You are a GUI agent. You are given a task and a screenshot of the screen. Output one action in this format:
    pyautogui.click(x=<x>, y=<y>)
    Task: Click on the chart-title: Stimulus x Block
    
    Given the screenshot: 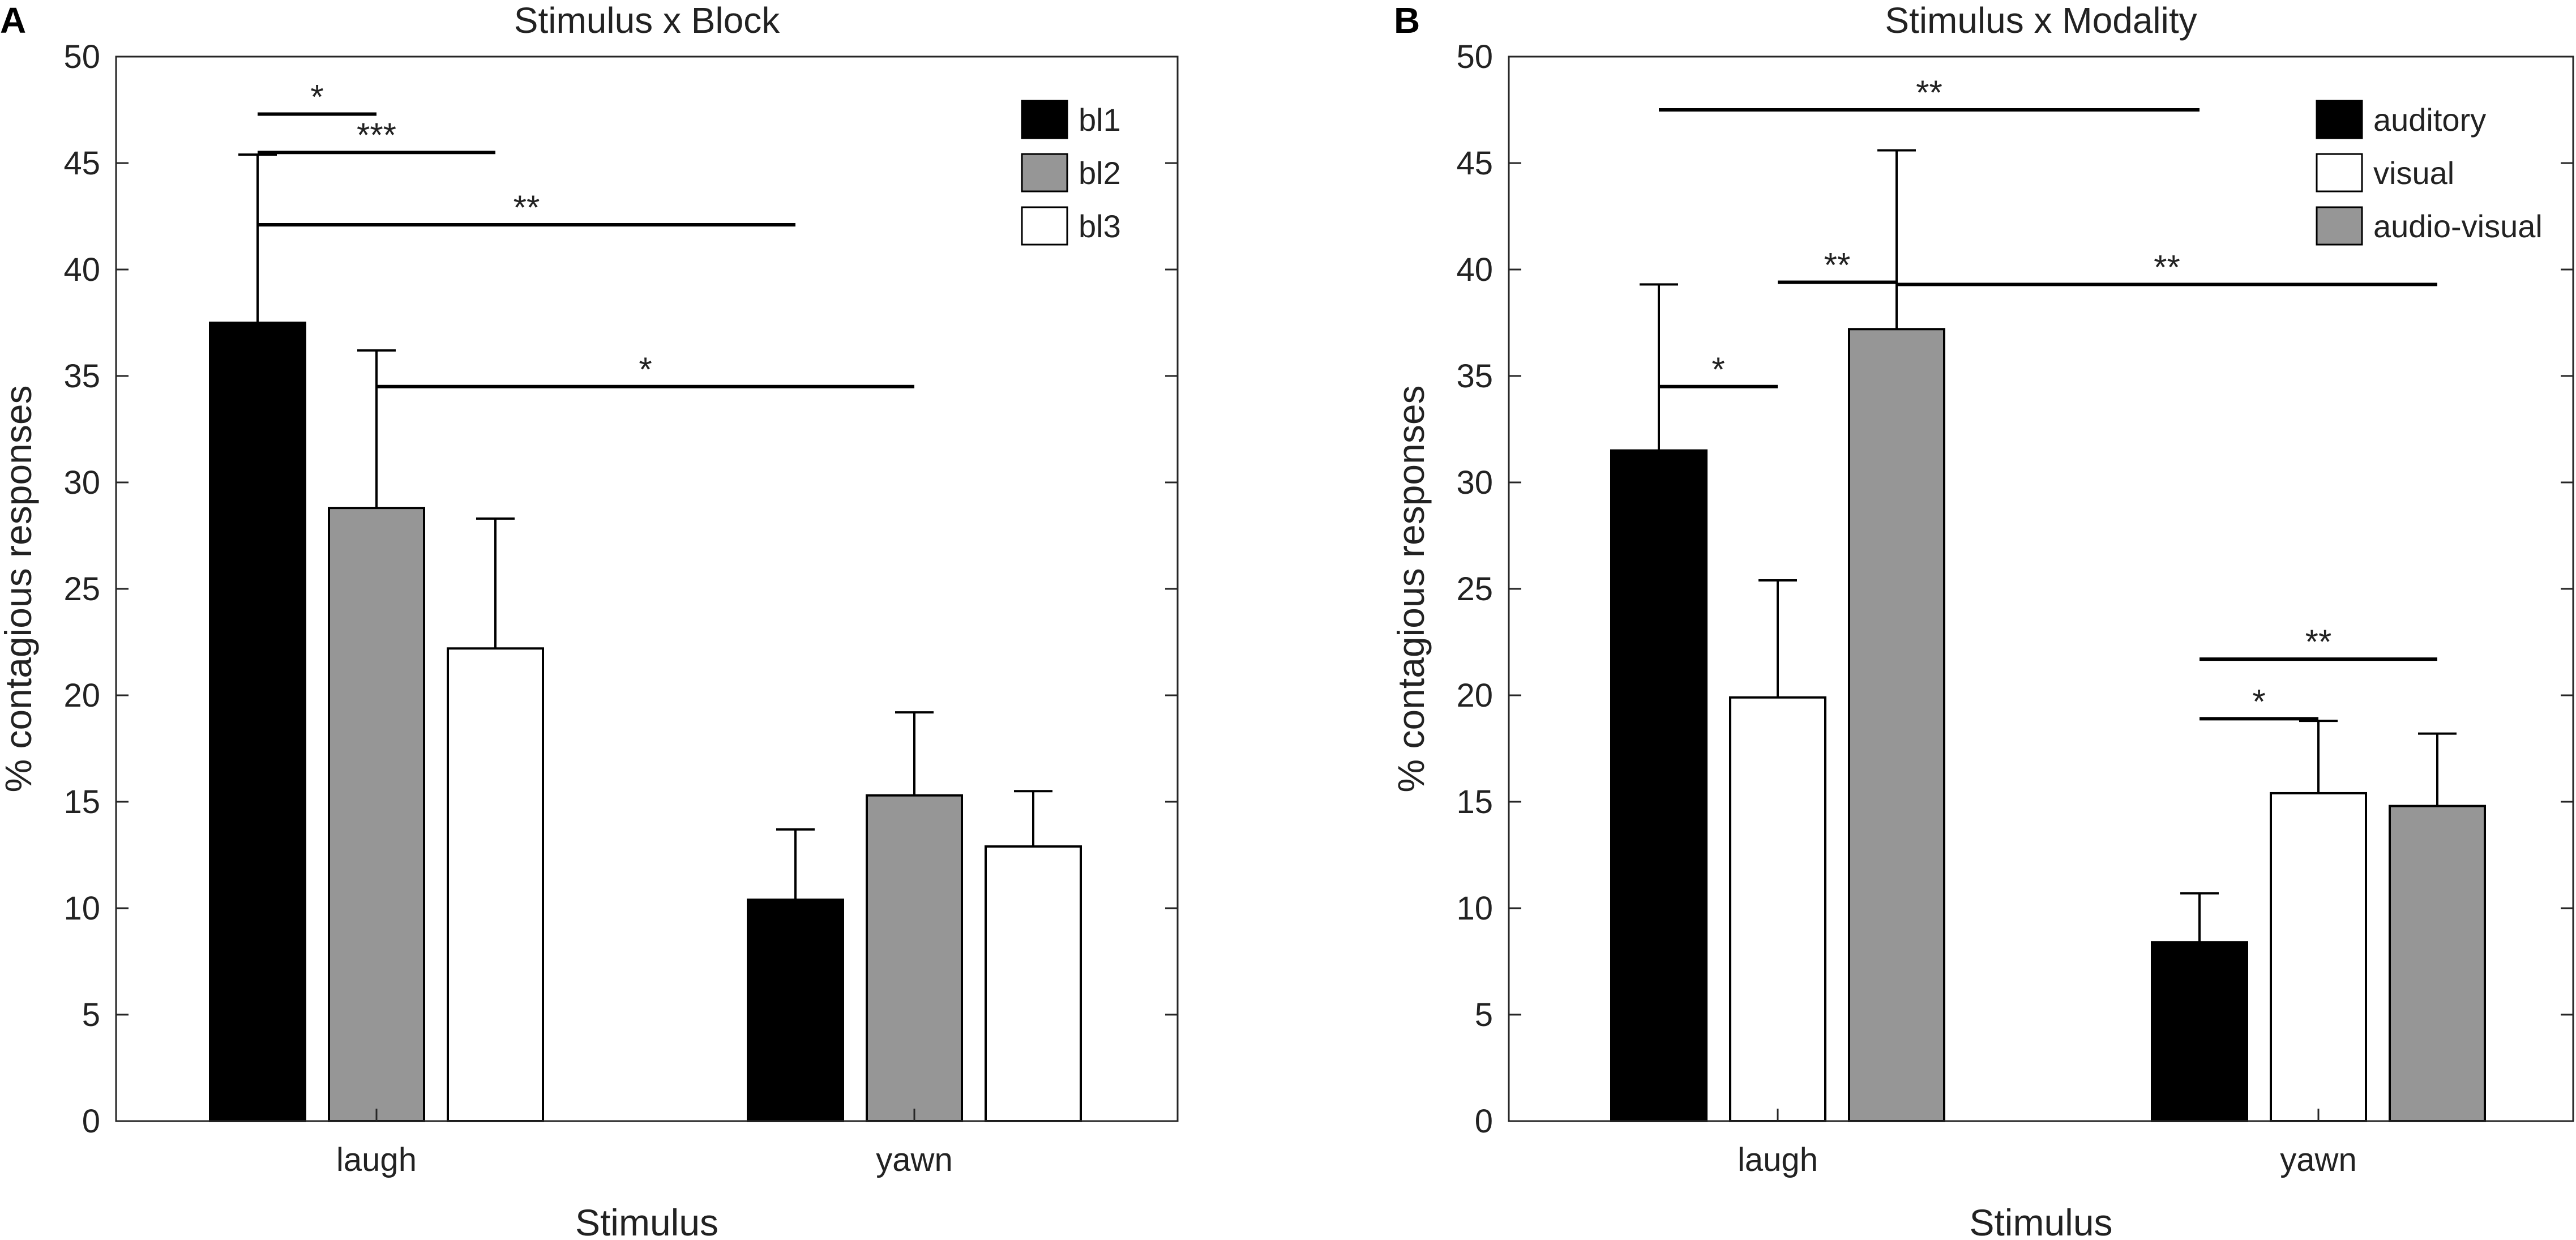 What is the action you would take?
    pyautogui.click(x=647, y=20)
    